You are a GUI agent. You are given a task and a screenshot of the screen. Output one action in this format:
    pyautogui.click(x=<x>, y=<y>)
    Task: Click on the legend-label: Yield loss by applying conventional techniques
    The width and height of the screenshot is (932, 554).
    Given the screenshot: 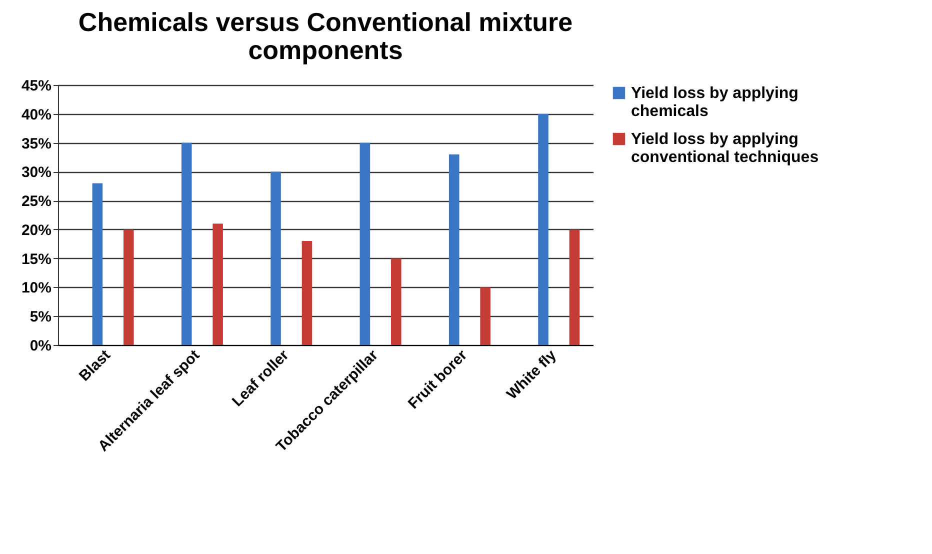 What is the action you would take?
    pyautogui.click(x=725, y=148)
    